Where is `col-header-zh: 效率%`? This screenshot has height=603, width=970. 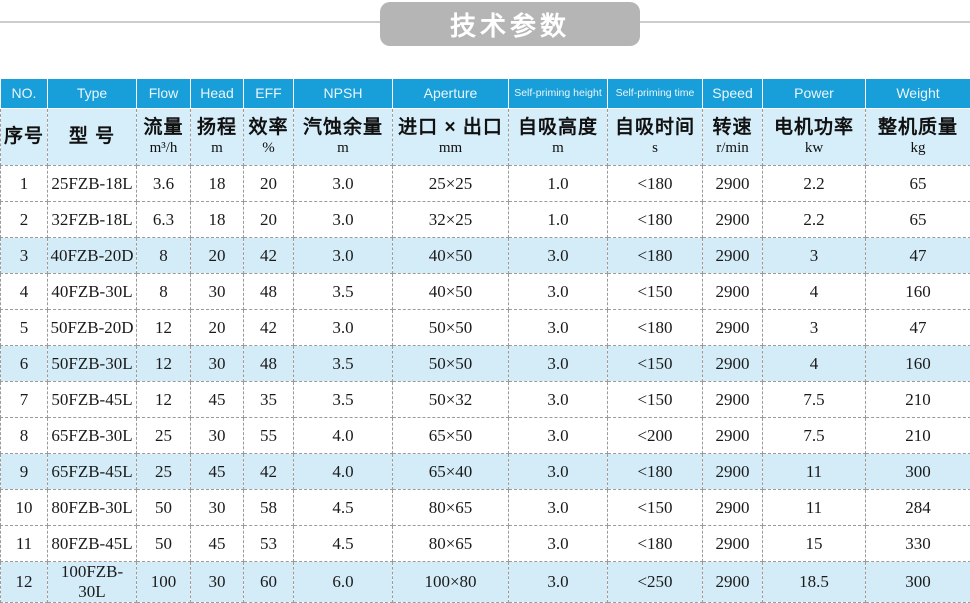 col-header-zh: 效率% is located at coordinates (269, 137).